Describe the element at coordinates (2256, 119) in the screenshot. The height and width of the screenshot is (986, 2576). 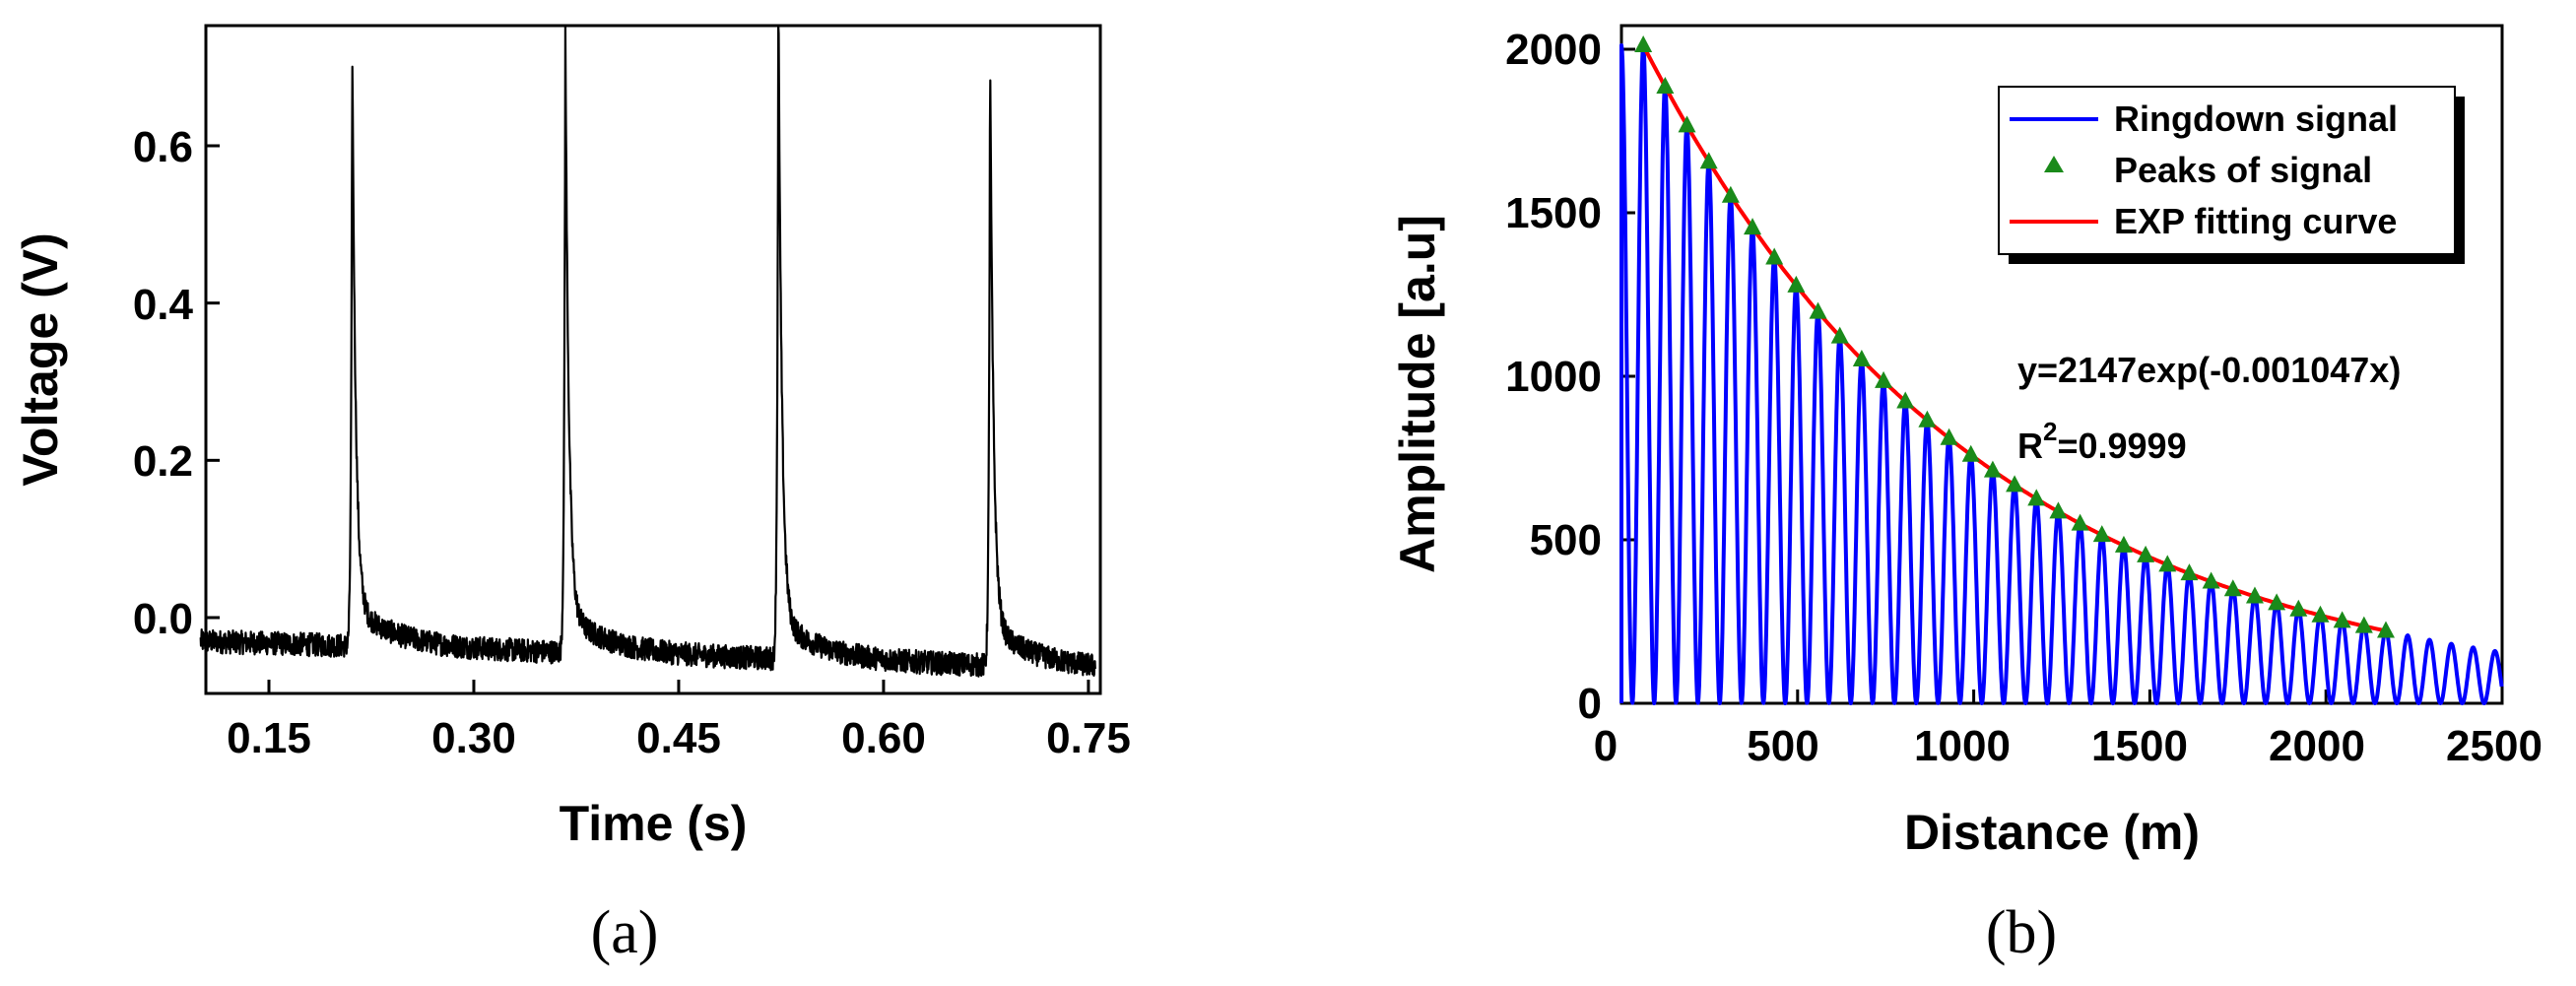
I see `legend-label-ringdown: Ringdown signal` at that location.